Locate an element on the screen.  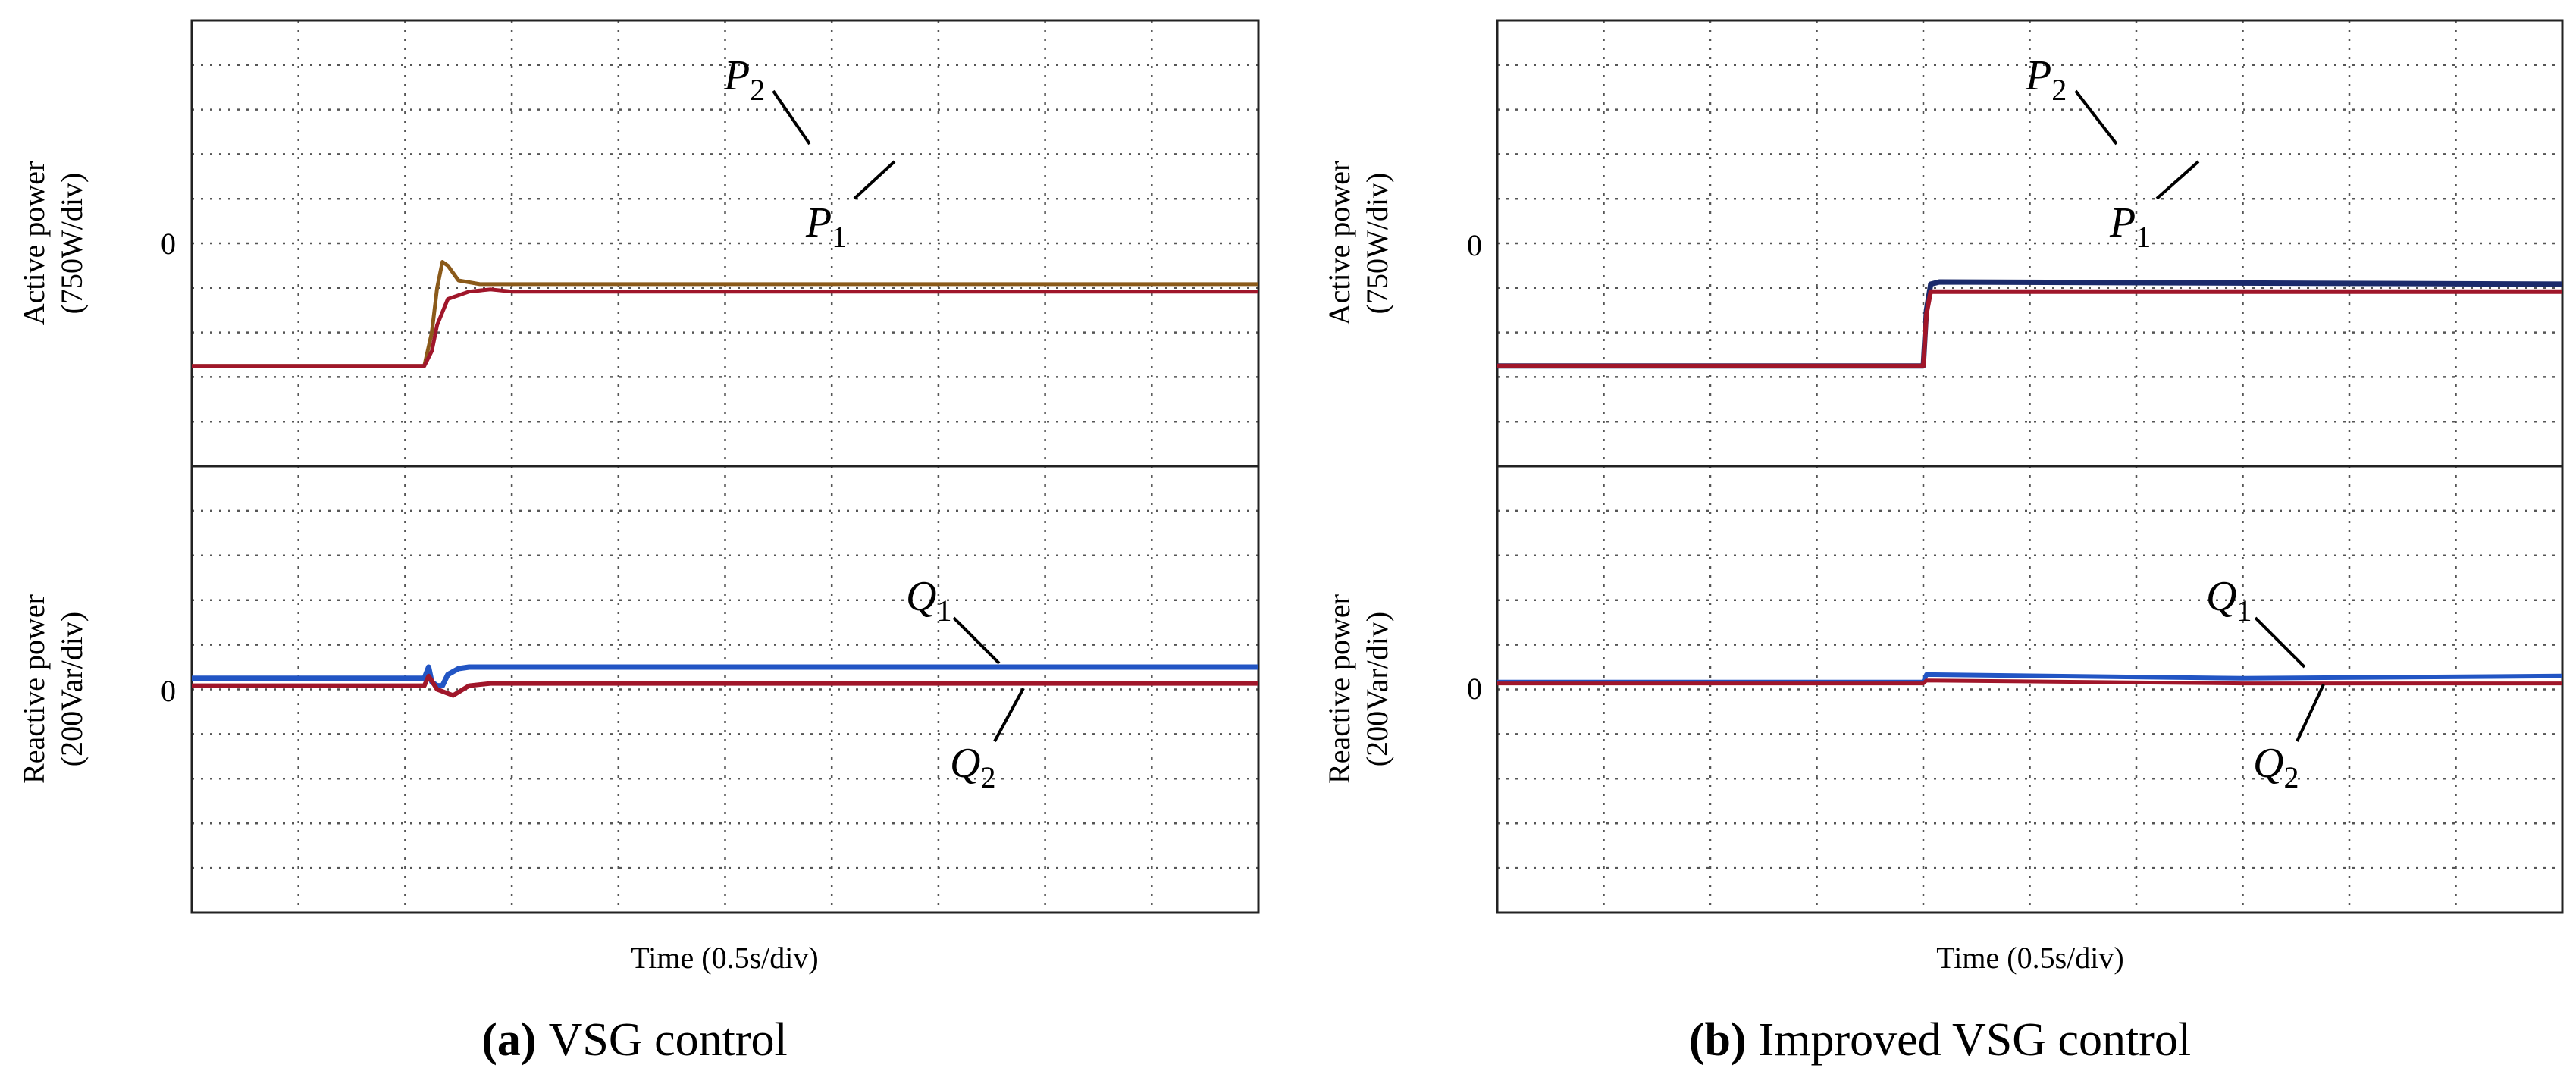
reactive-power-traces-a is located at coordinates (725, 681).